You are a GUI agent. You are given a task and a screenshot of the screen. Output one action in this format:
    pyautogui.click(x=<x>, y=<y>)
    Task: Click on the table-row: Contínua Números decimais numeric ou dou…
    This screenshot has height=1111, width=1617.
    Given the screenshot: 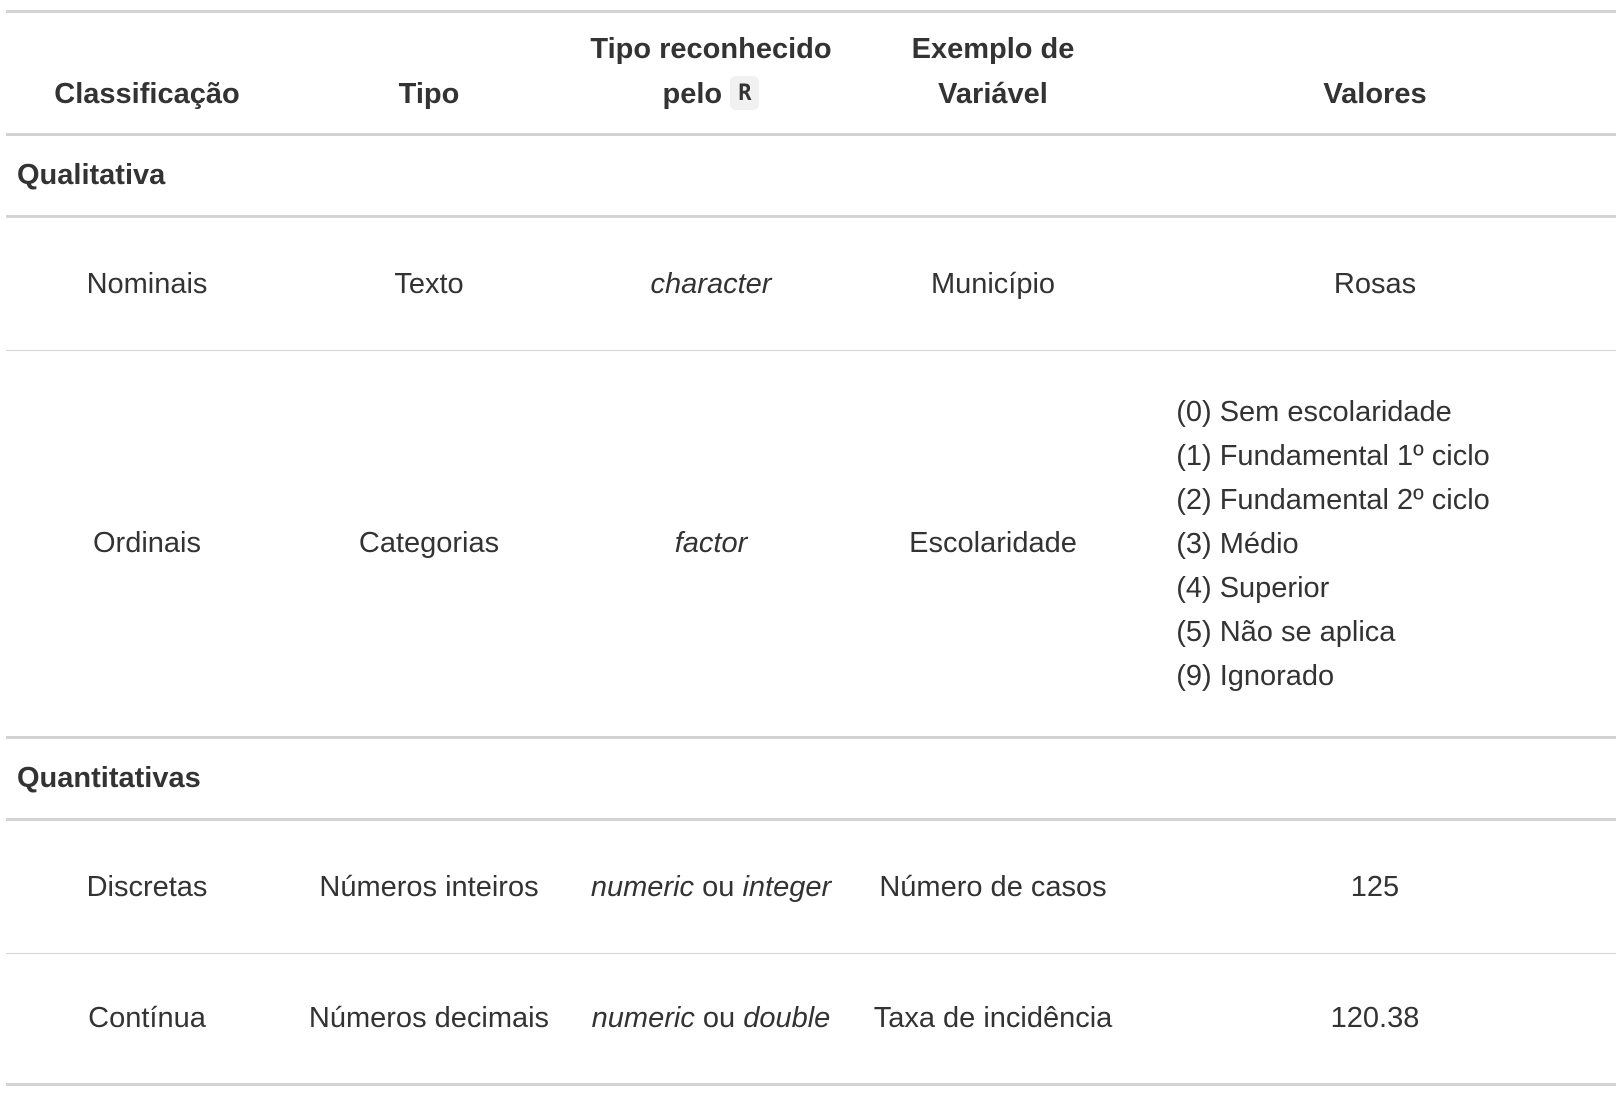 What is the action you would take?
    pyautogui.click(x=811, y=1019)
    